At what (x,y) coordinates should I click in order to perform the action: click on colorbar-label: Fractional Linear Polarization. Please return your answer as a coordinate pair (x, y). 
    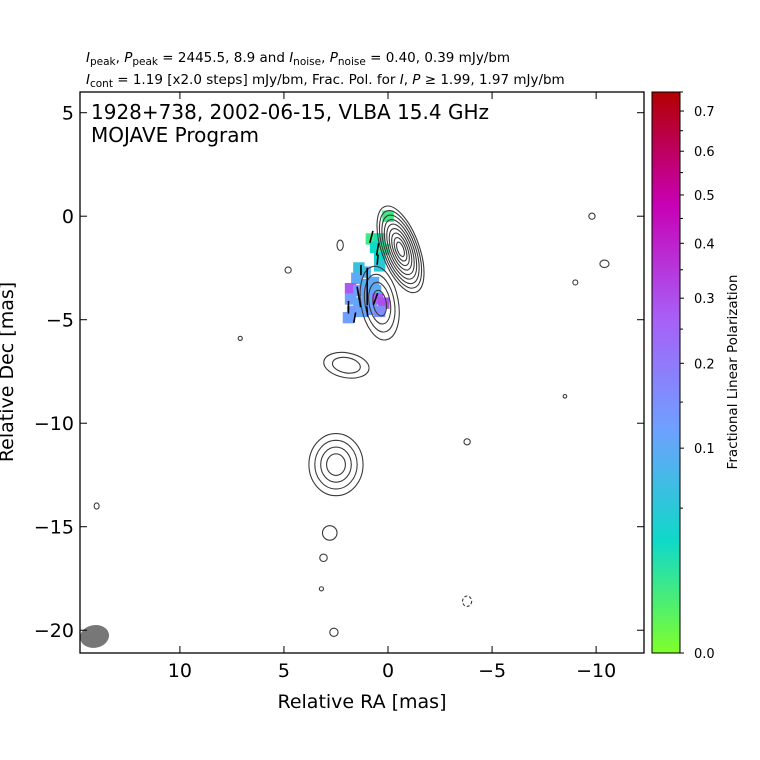
    Looking at the image, I should click on (733, 372).